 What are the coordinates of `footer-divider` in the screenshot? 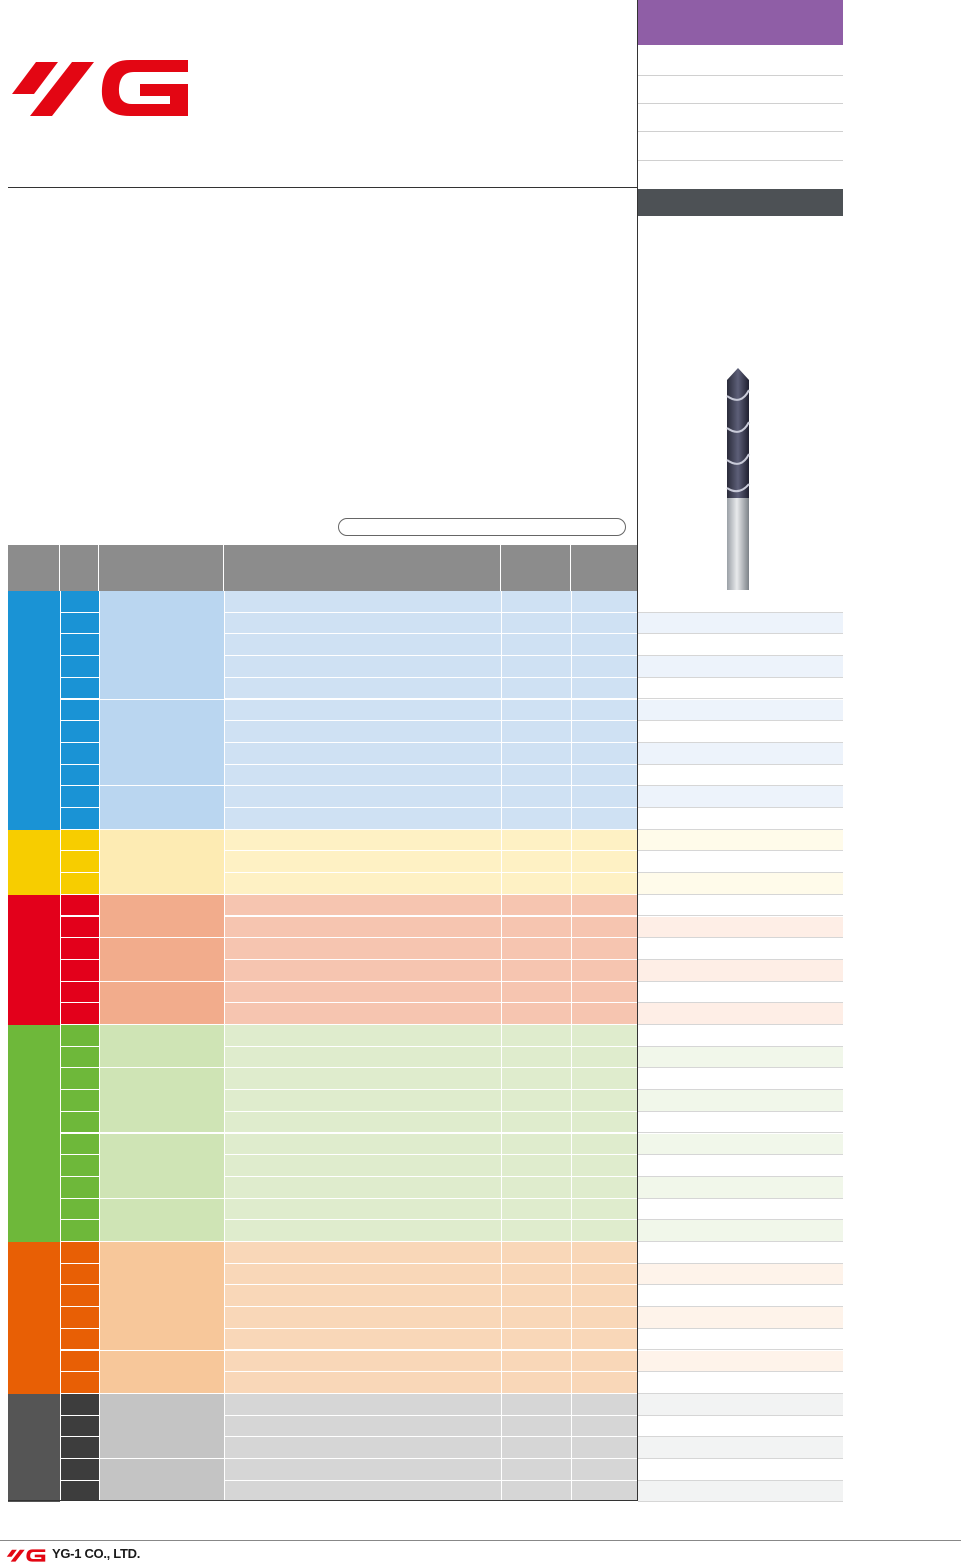 It's located at (480, 1540).